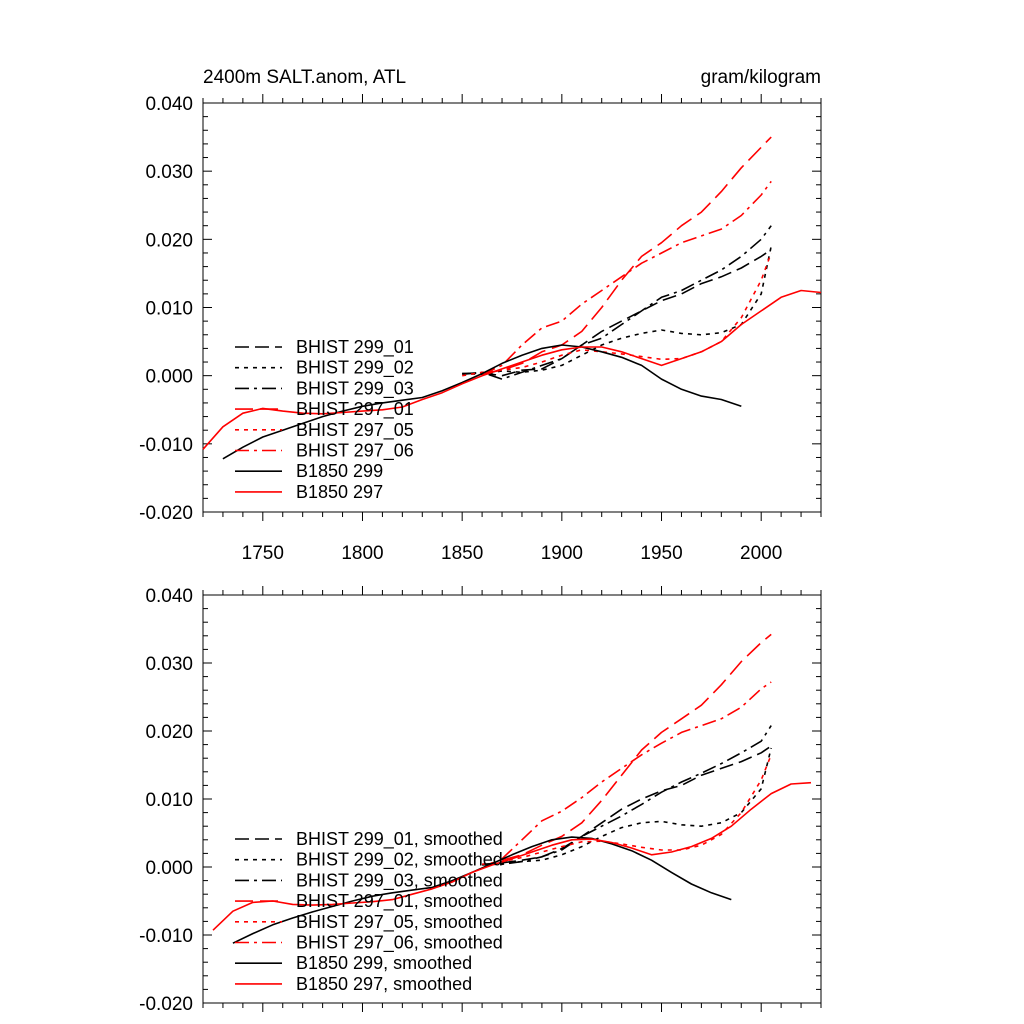 This screenshot has width=1024, height=1024. What do you see at coordinates (263, 553) in the screenshot?
I see `x-tick-label: 1750` at bounding box center [263, 553].